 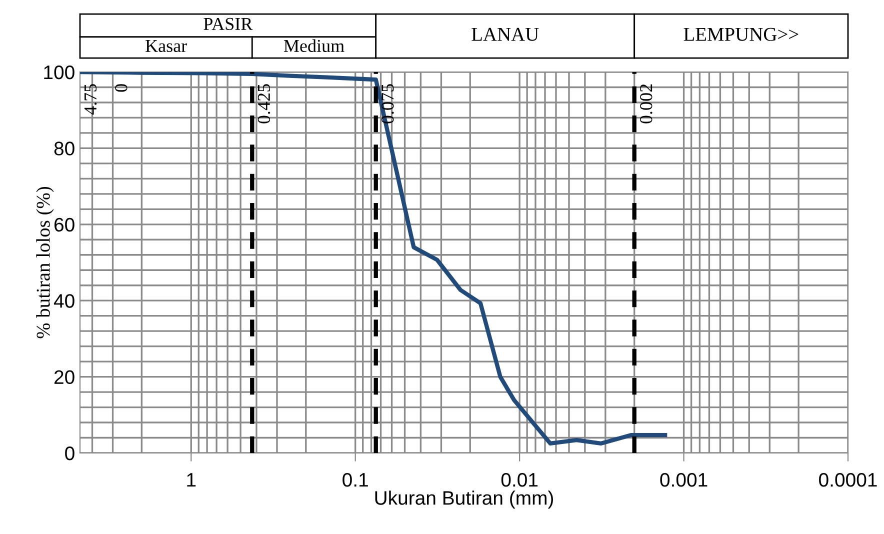 I want to click on y-tick-label: 80, so click(x=64, y=149).